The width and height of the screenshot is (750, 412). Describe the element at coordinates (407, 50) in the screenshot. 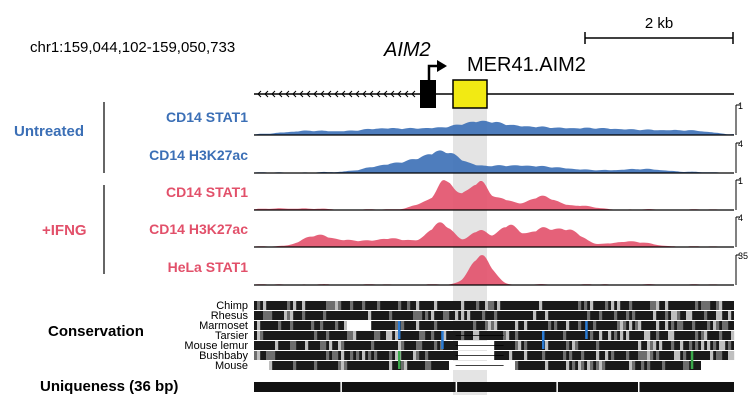

I see `gene-name: AIM2` at that location.